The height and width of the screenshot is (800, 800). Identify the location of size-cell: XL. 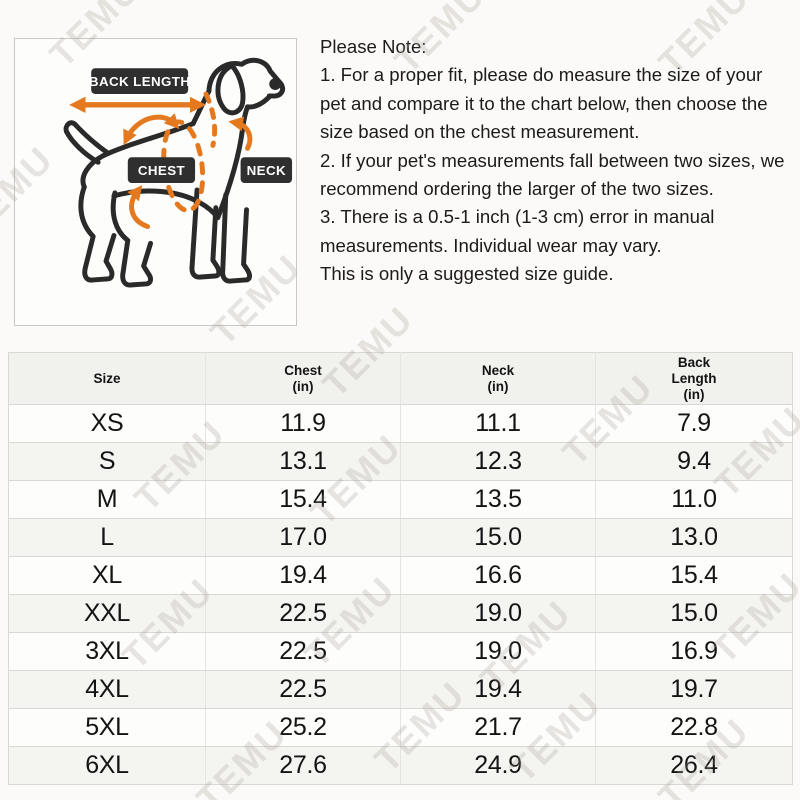
(107, 575).